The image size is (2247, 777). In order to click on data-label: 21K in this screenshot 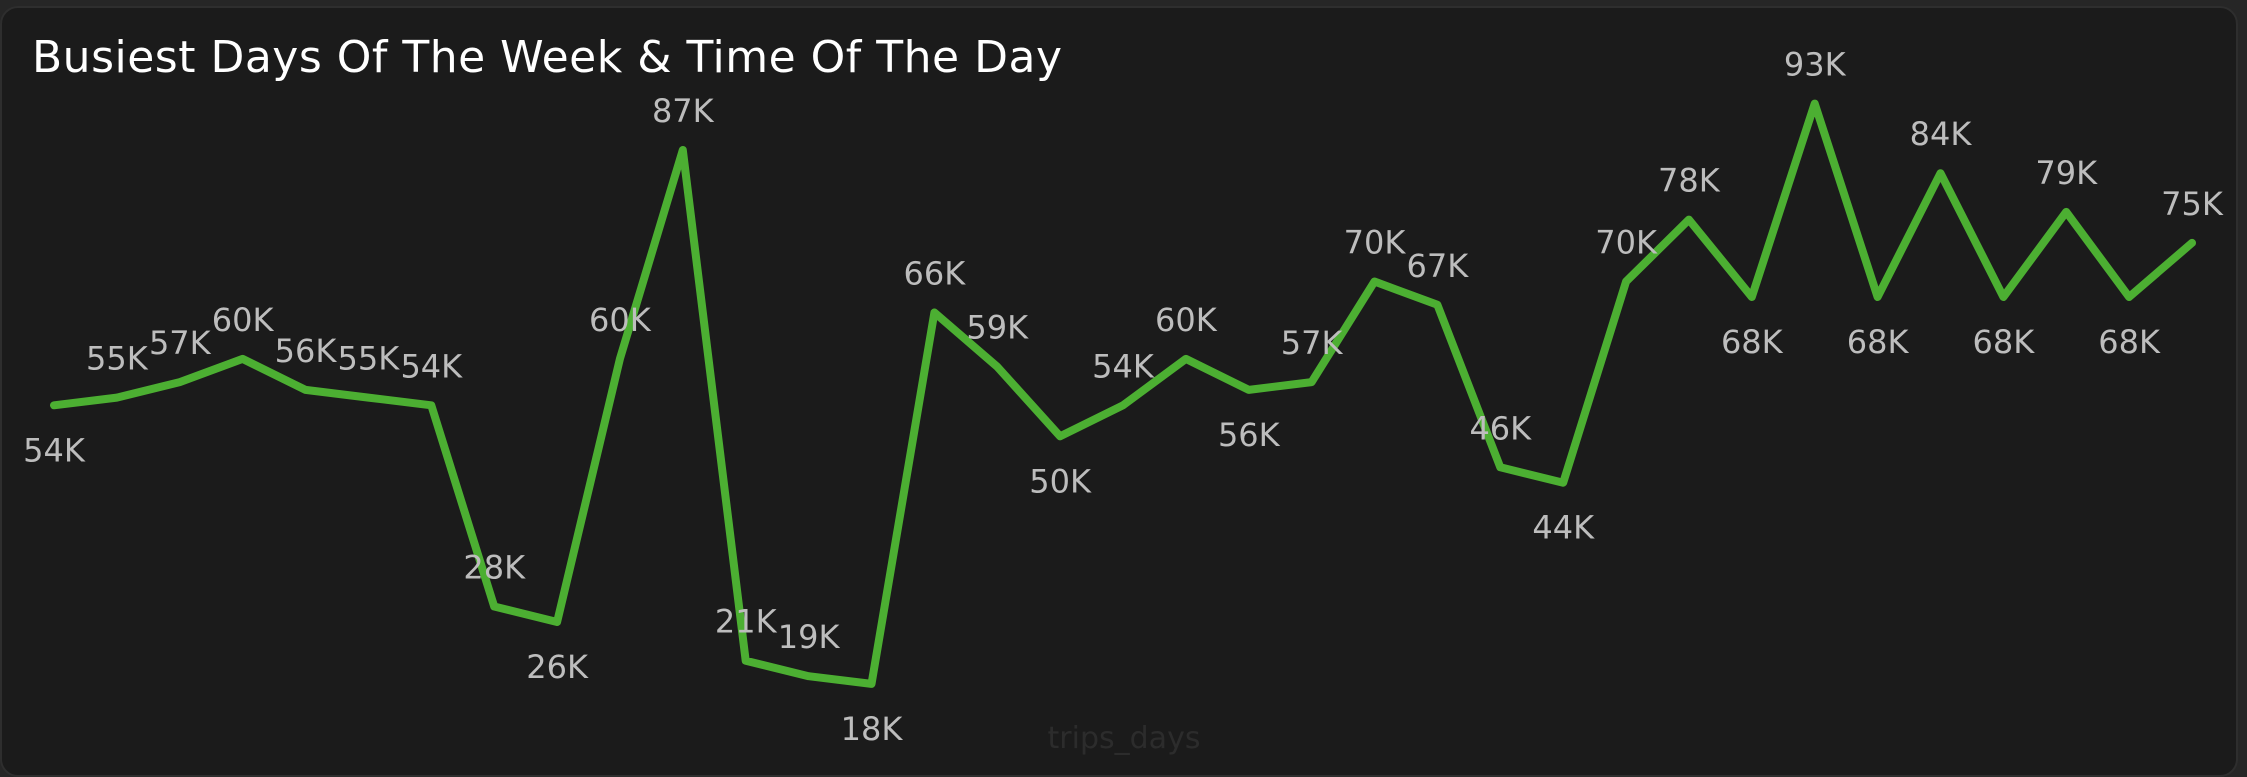, I will do `click(746, 622)`.